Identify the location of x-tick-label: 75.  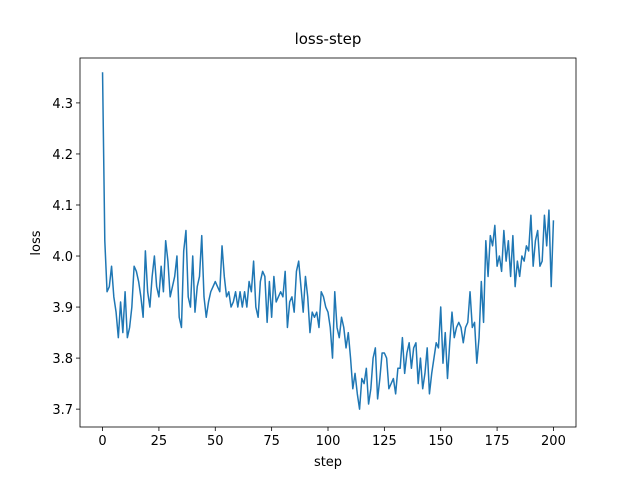
(271, 441).